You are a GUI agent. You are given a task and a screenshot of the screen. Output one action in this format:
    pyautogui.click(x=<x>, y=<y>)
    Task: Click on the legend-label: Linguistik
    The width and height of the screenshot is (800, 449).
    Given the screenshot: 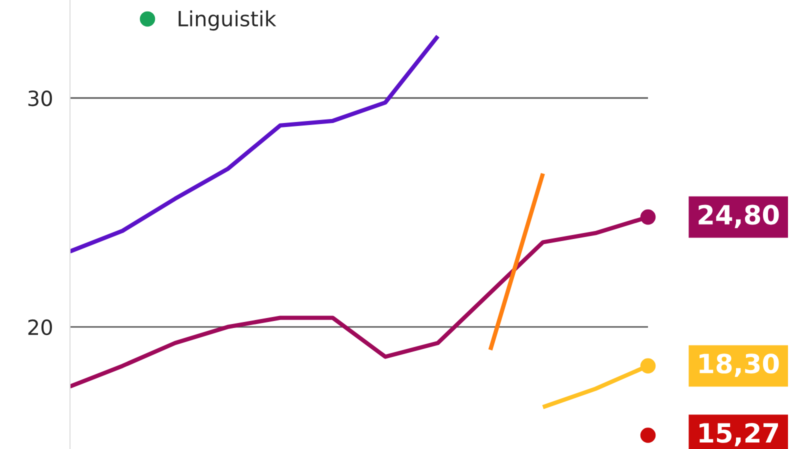 What is the action you would take?
    pyautogui.click(x=227, y=20)
    